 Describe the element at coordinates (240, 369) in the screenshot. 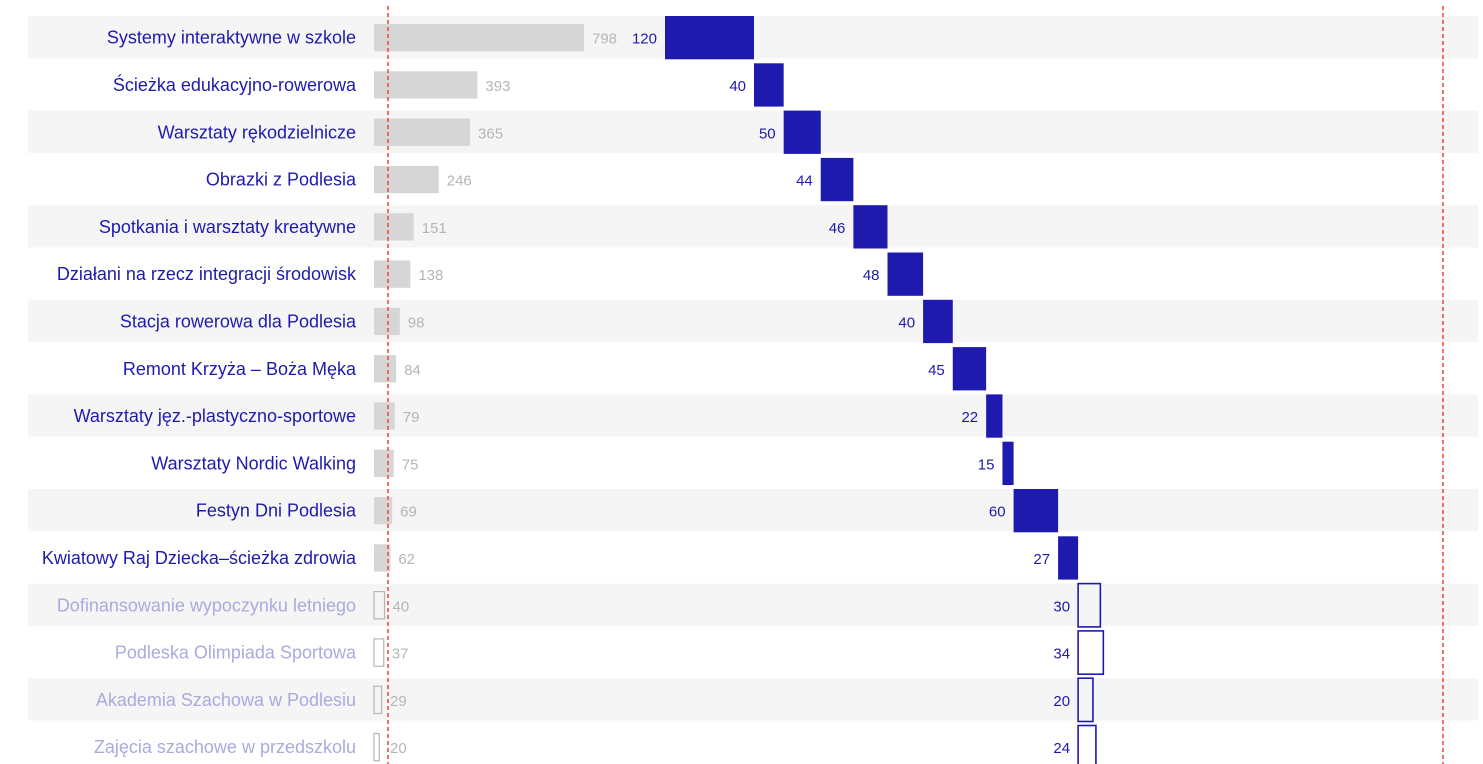

I see `category-label: Remont Krzyża – Boża Męka` at that location.